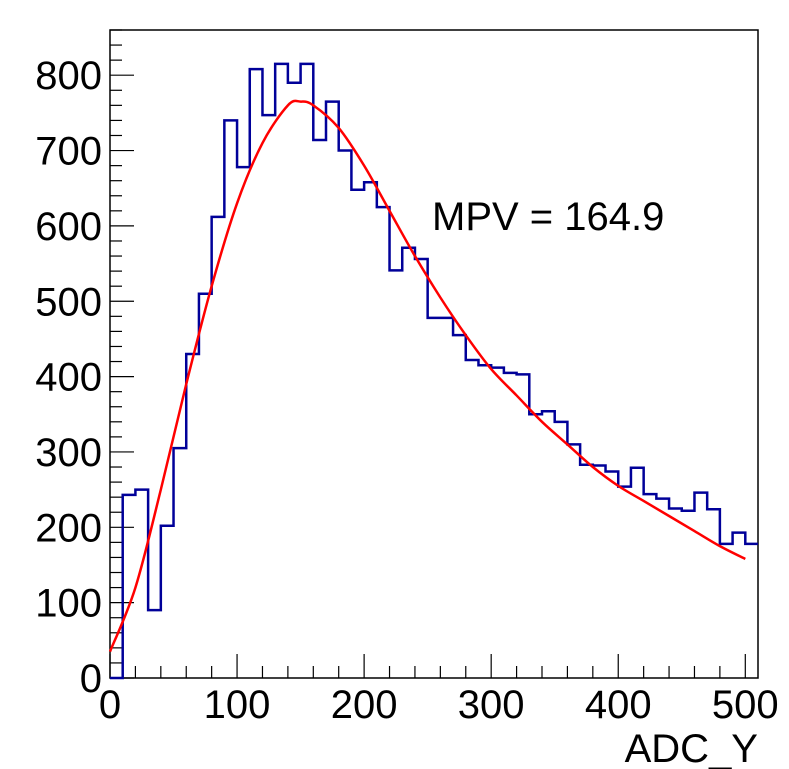 This screenshot has height=769, width=789. What do you see at coordinates (68, 152) in the screenshot?
I see `y-tick-label: 700` at bounding box center [68, 152].